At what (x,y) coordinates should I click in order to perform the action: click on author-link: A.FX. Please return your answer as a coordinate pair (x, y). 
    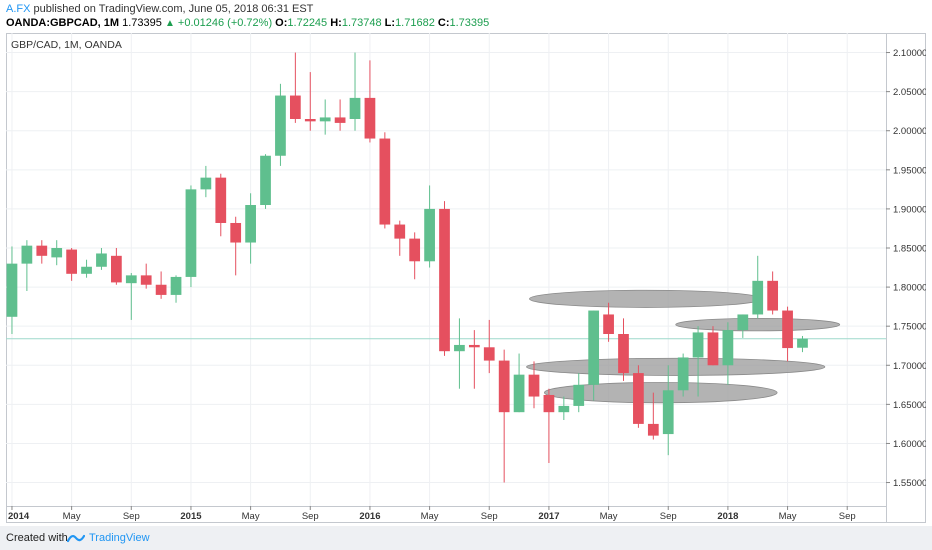
    Looking at the image, I should click on (18, 9).